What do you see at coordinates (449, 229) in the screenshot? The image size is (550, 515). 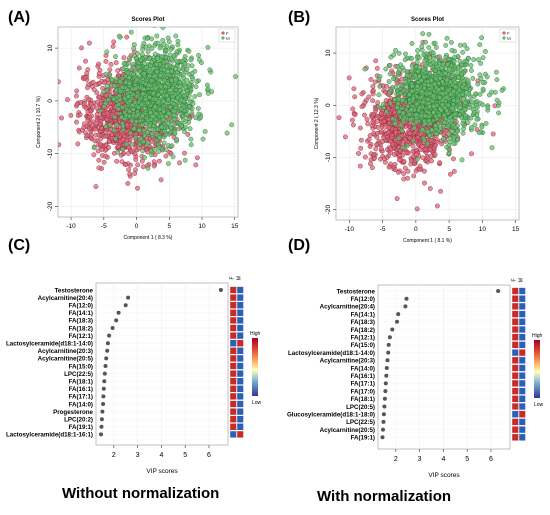 I see `x-tick-label: 5` at bounding box center [449, 229].